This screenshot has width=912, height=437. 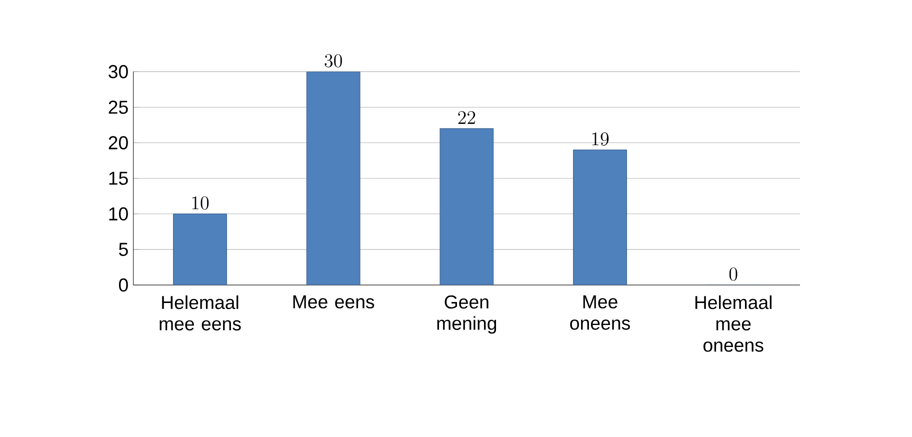 I want to click on x-tick-label: Helemaal mee eens, so click(x=200, y=312).